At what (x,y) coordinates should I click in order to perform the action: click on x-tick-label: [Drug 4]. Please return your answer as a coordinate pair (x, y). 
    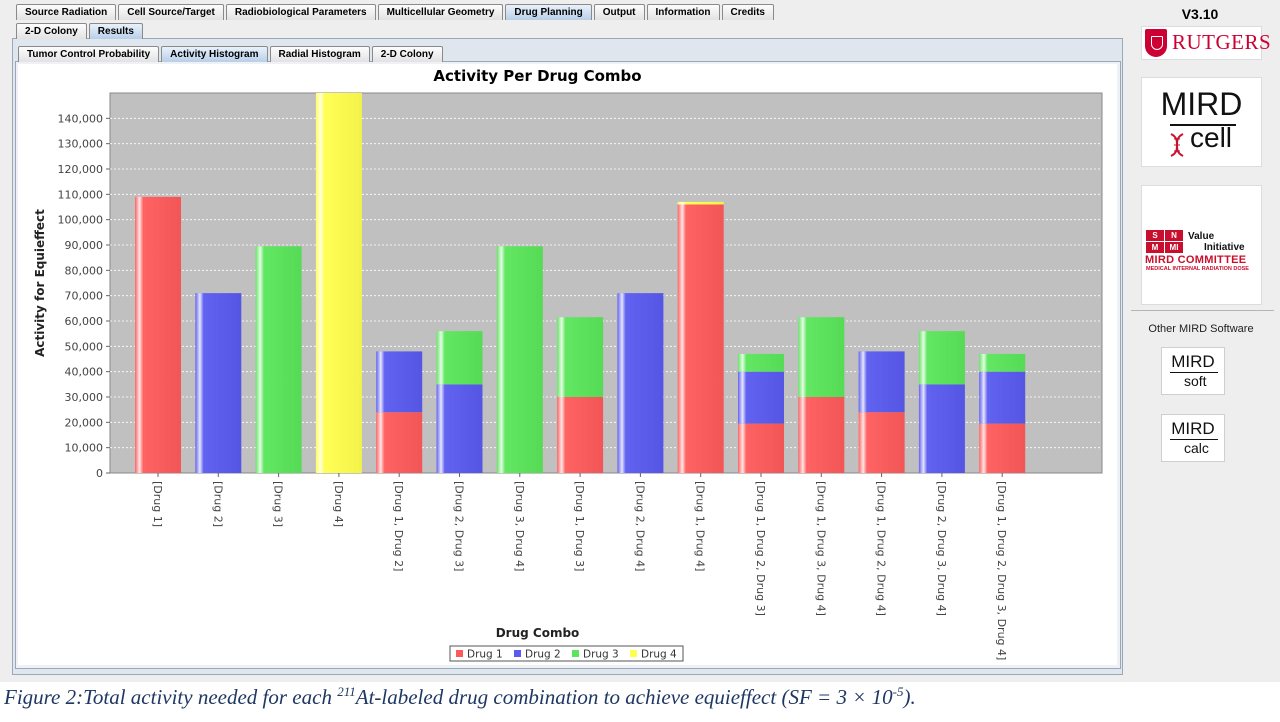
    Looking at the image, I should click on (338, 504).